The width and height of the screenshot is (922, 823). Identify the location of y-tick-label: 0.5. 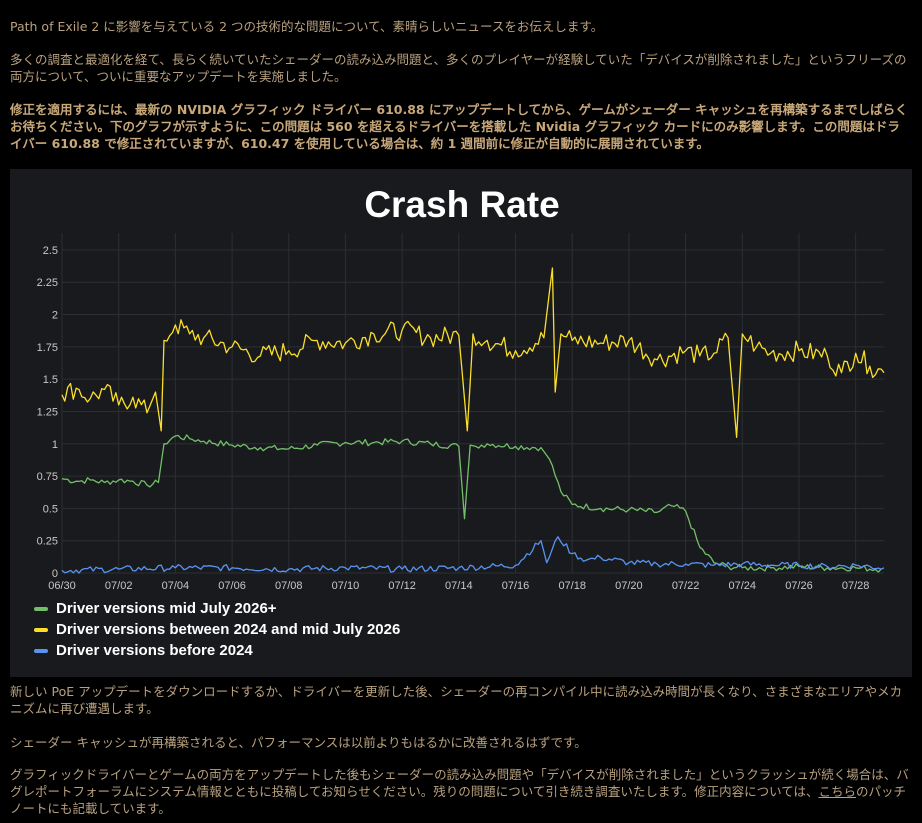
(50, 509).